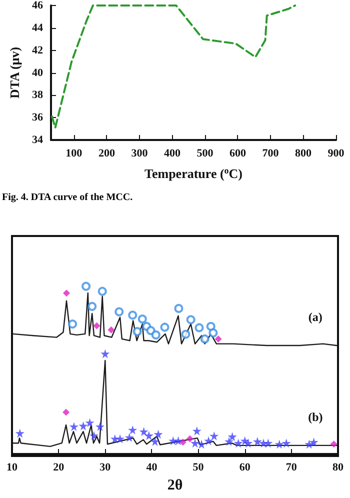 This screenshot has width=350, height=498. Describe the element at coordinates (38, 118) in the screenshot. I see `y-tick-label: 36` at that location.